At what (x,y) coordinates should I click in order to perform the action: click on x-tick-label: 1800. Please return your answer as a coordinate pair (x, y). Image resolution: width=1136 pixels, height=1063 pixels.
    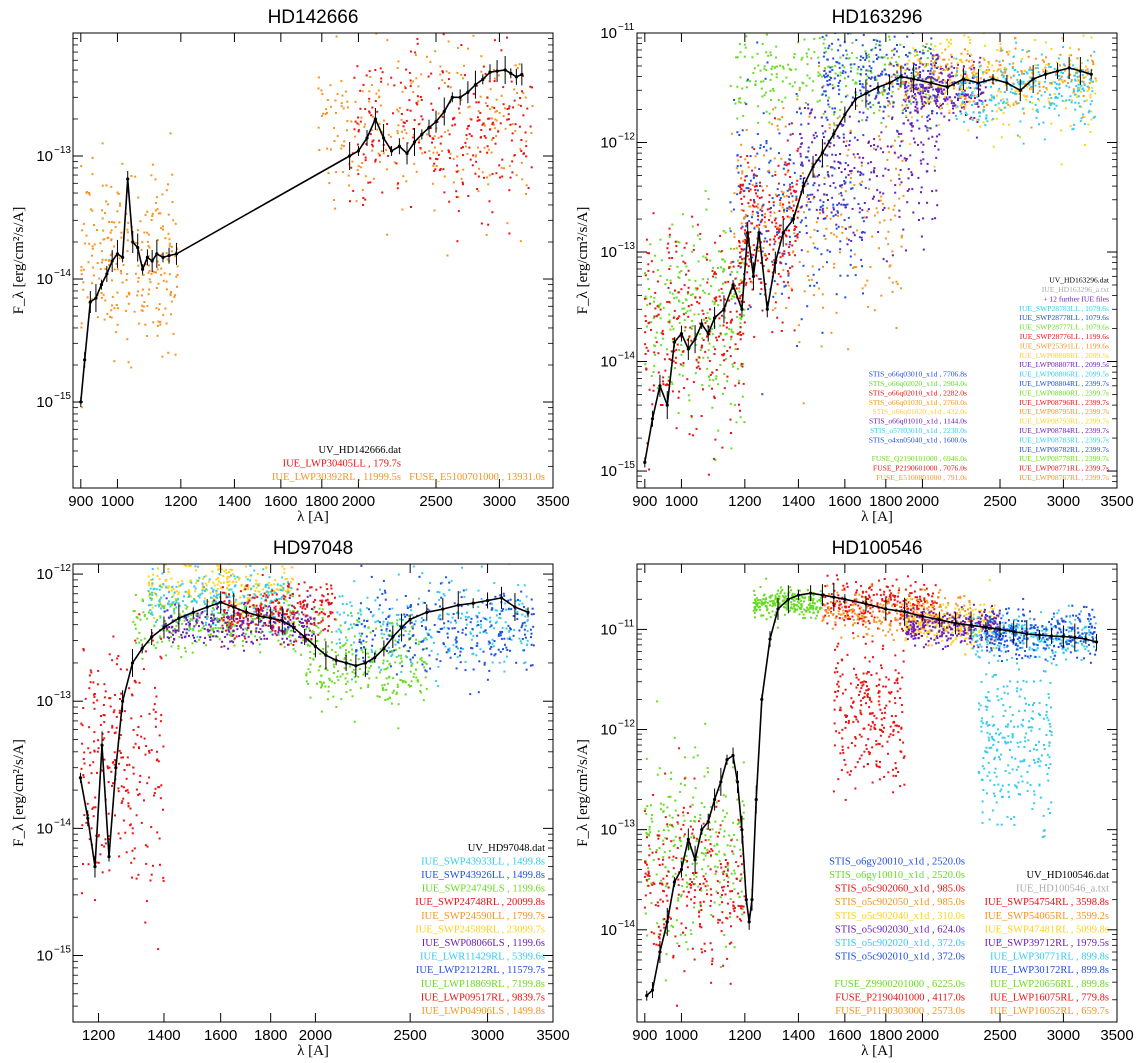
    Looking at the image, I should click on (321, 501).